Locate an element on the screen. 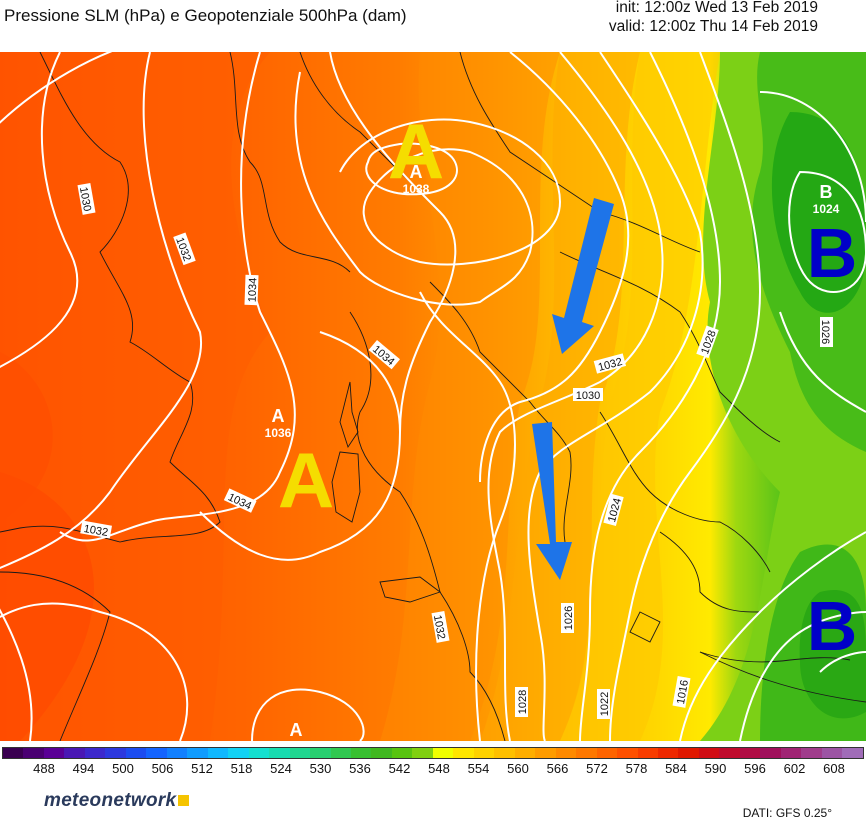  isobar-label: 1022 is located at coordinates (605, 704).